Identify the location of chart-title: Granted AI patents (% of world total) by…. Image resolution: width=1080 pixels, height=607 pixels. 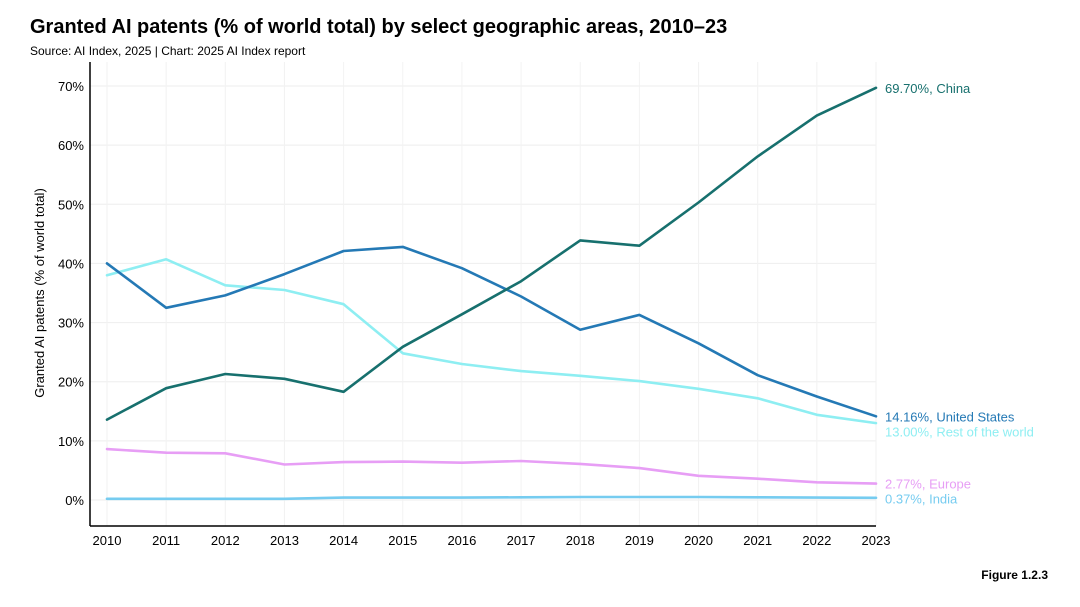
(379, 27).